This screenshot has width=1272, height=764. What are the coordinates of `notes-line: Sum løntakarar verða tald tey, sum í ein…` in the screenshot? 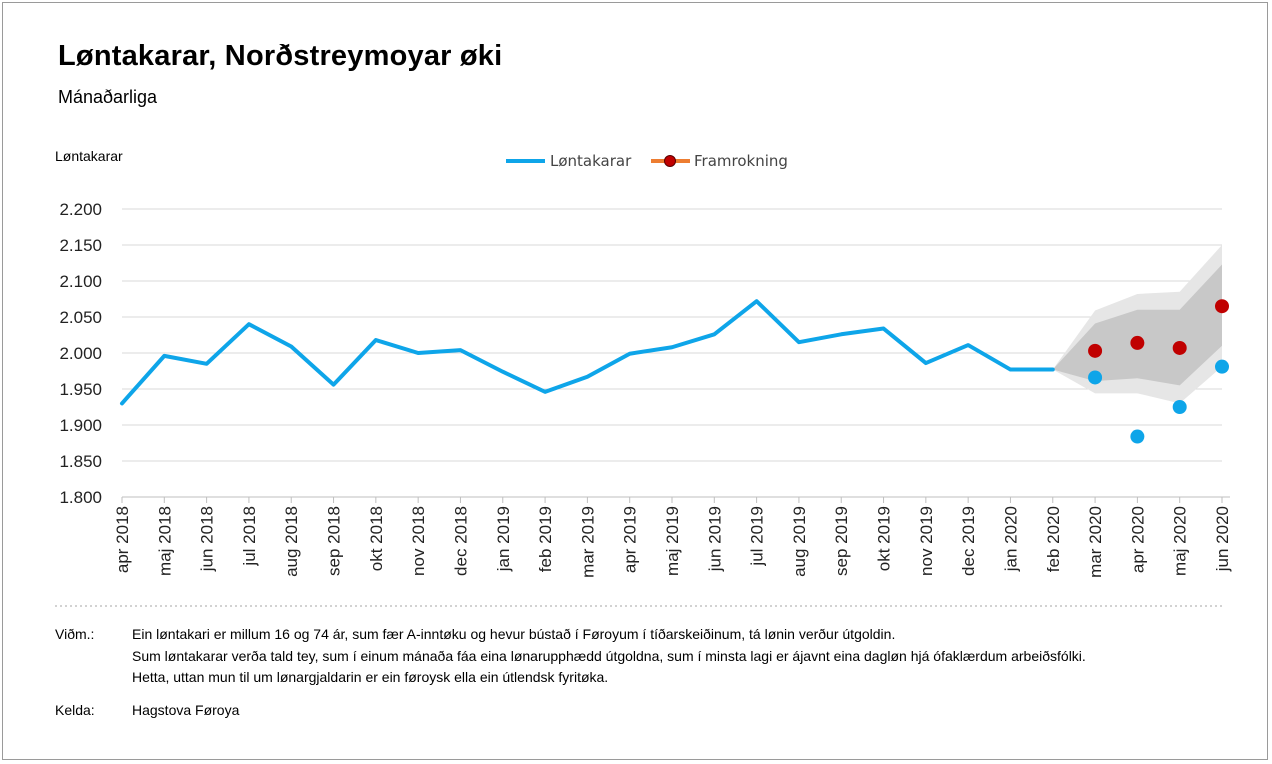 It's located at (609, 655).